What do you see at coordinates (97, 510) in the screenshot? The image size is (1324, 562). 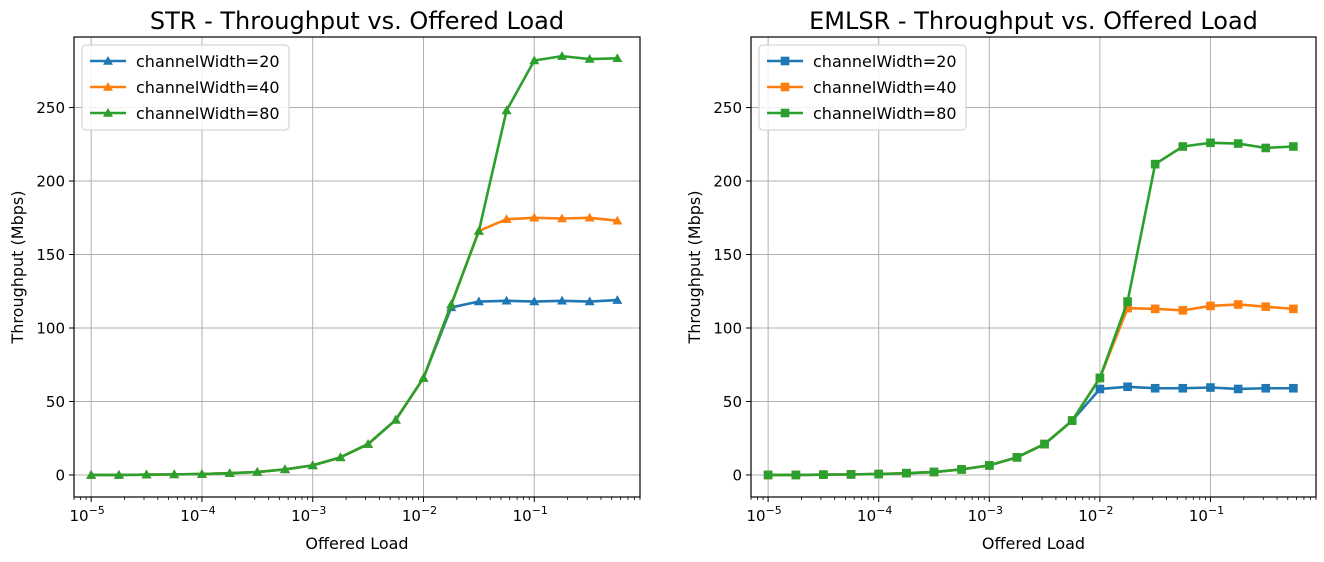 I see `x-tick-exponent: −5` at bounding box center [97, 510].